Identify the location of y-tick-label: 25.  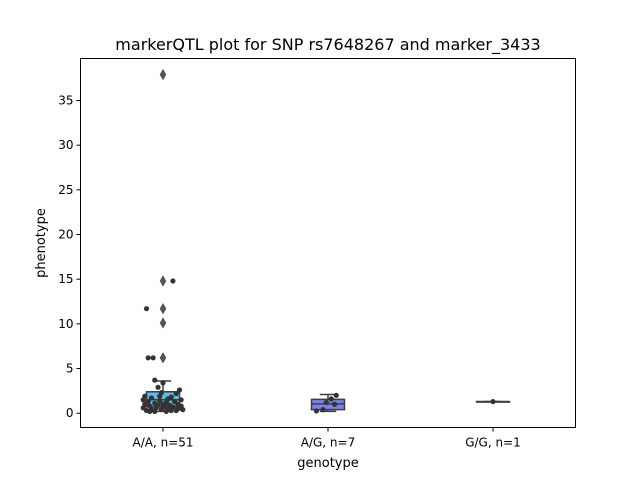
(65, 190).